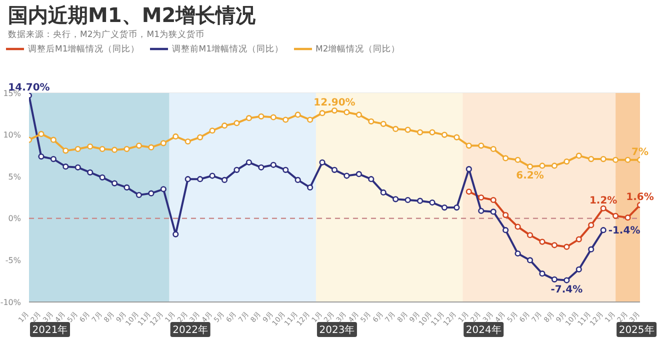 This screenshot has width=660, height=349. I want to click on band-label: 2025年, so click(636, 330).